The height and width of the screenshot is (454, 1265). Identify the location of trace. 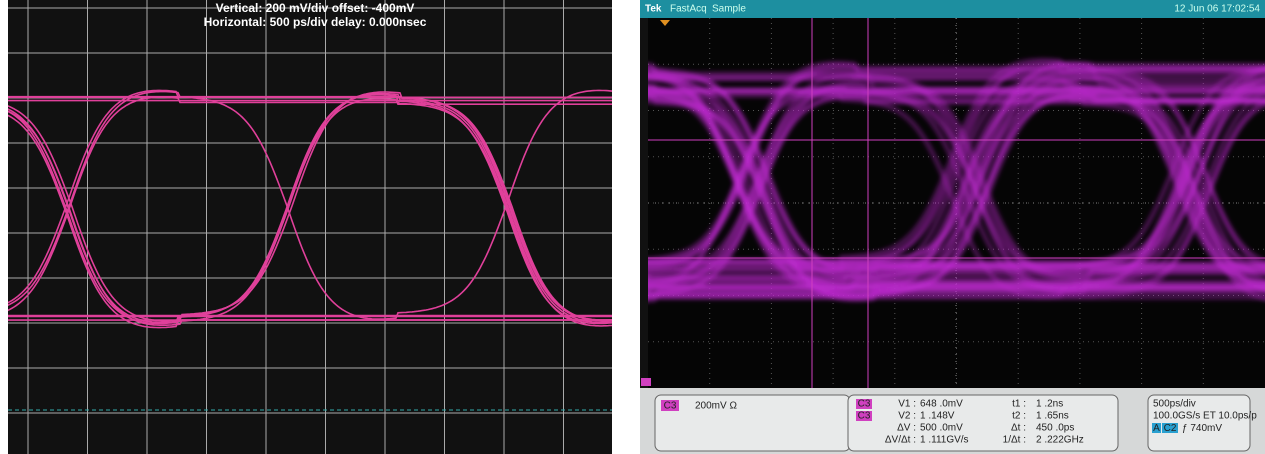
(310, 315).